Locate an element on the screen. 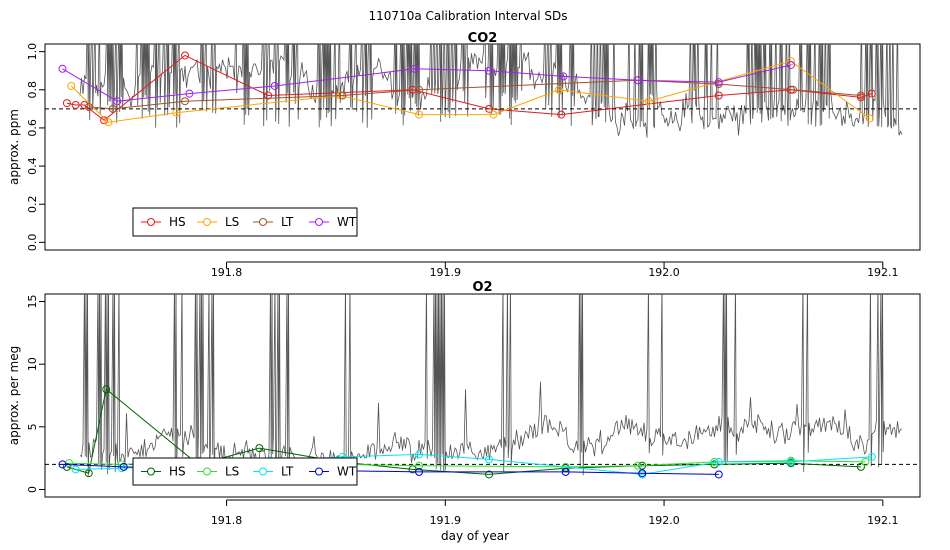 This screenshot has height=550, width=950. y-tick-label: 0 is located at coordinates (32, 489).